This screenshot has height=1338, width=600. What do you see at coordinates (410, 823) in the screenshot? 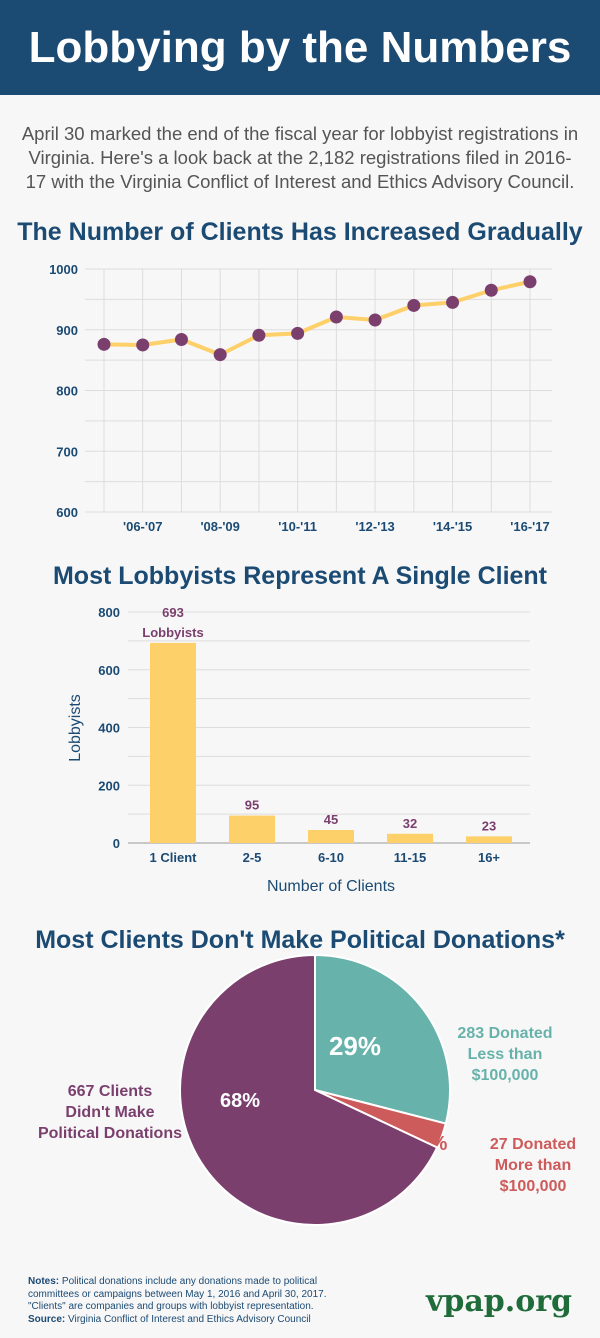
I see `data-label: 32` at bounding box center [410, 823].